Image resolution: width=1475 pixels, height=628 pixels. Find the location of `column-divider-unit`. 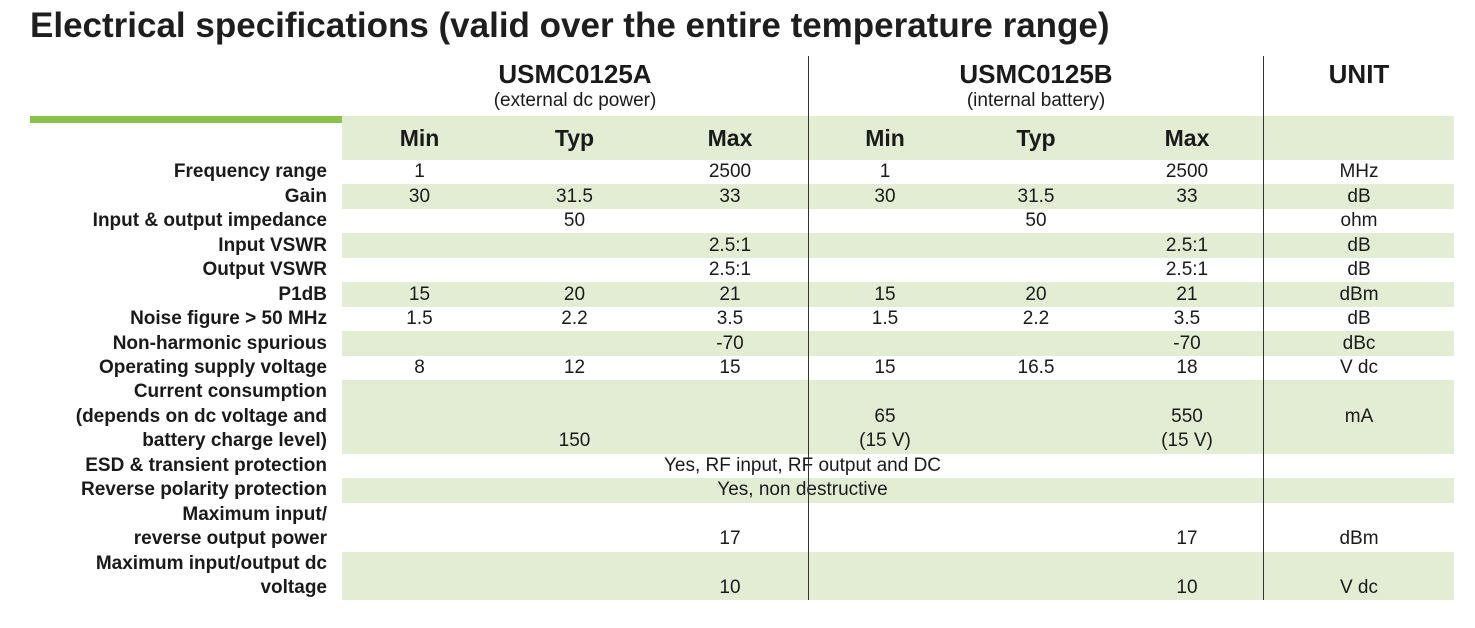

column-divider-unit is located at coordinates (1263, 328).